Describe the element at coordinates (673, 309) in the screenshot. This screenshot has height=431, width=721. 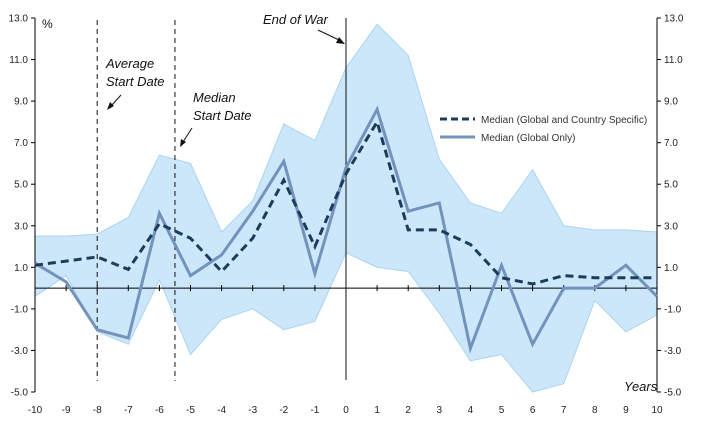
I see `y-tick-label-right: -1.0` at that location.